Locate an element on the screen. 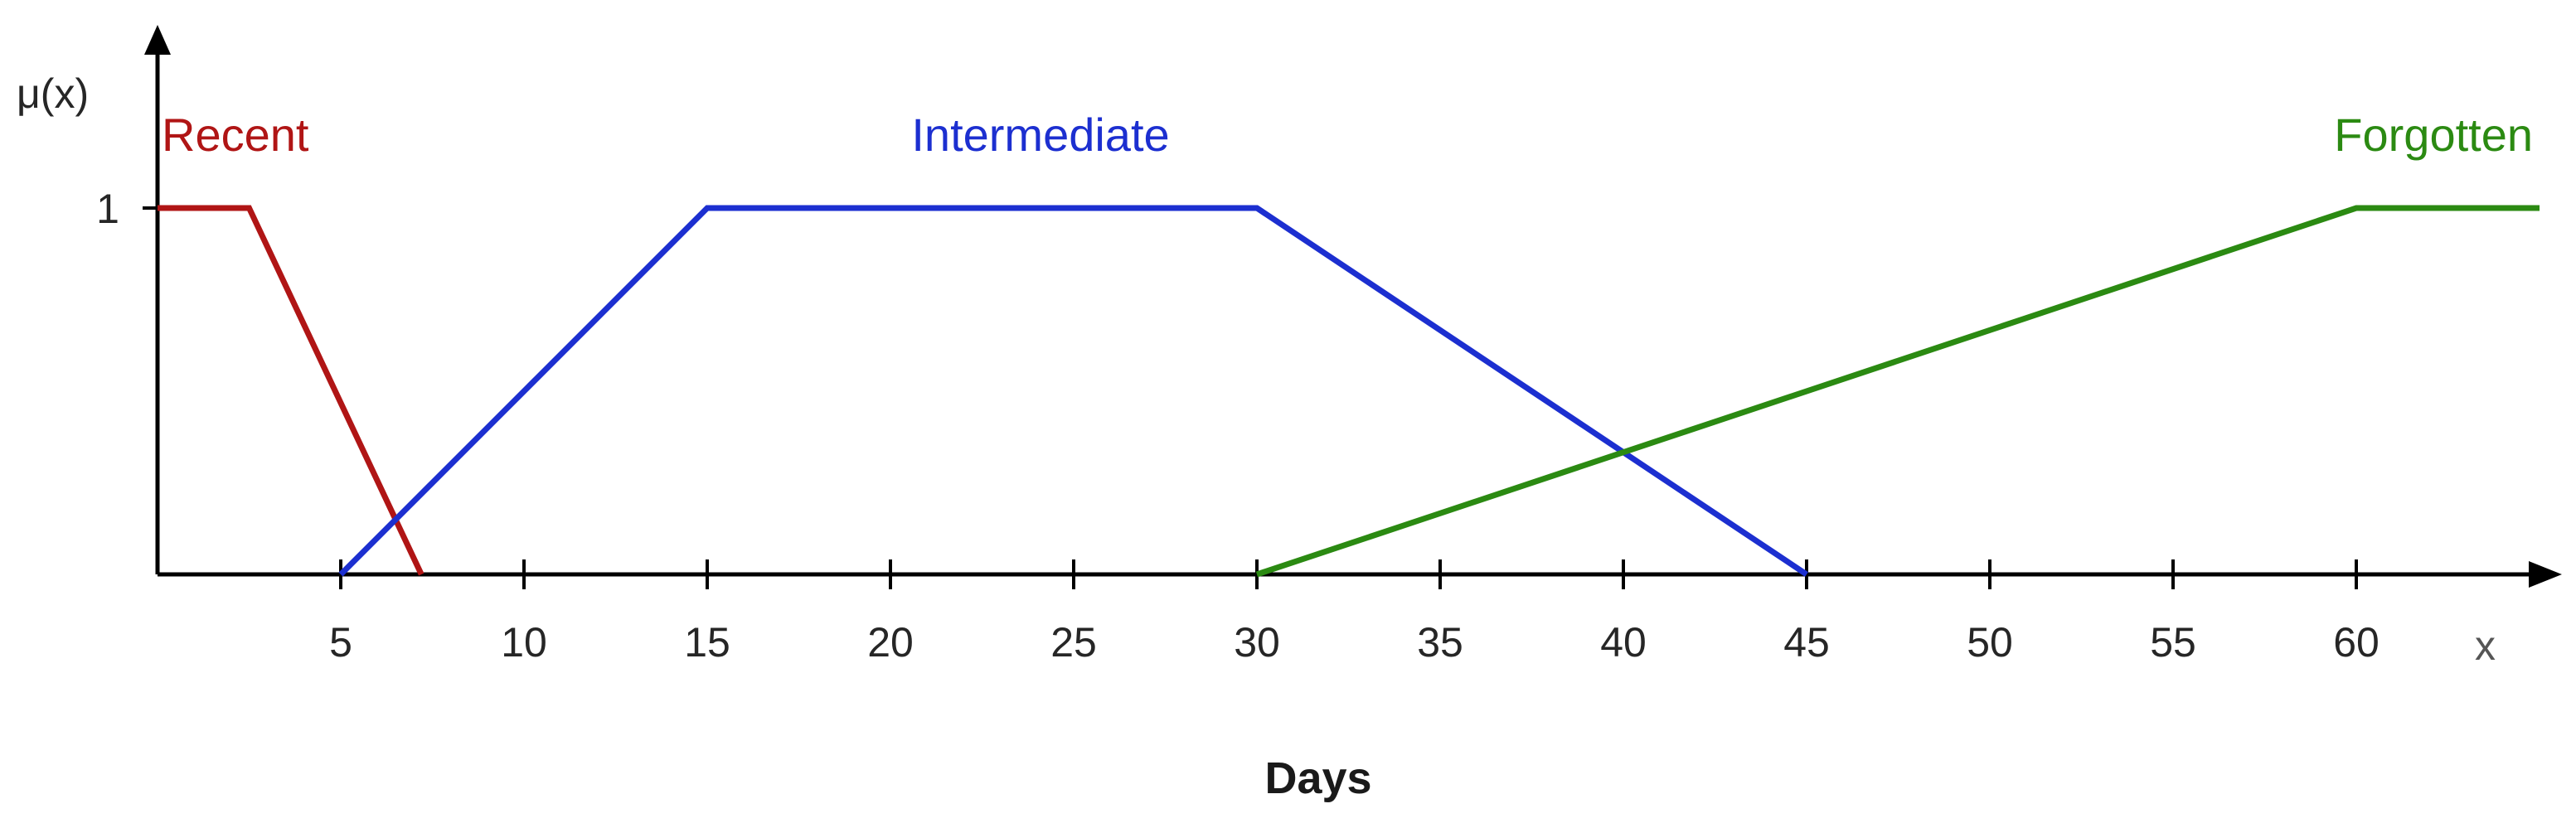  x-tick-label: 20 is located at coordinates (890, 642).